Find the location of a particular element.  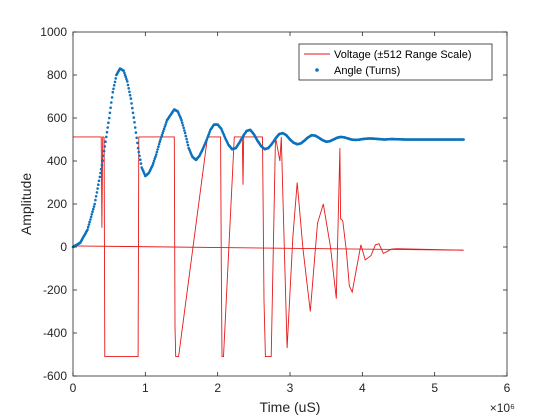

x-tick-label: 2 is located at coordinates (217, 388).